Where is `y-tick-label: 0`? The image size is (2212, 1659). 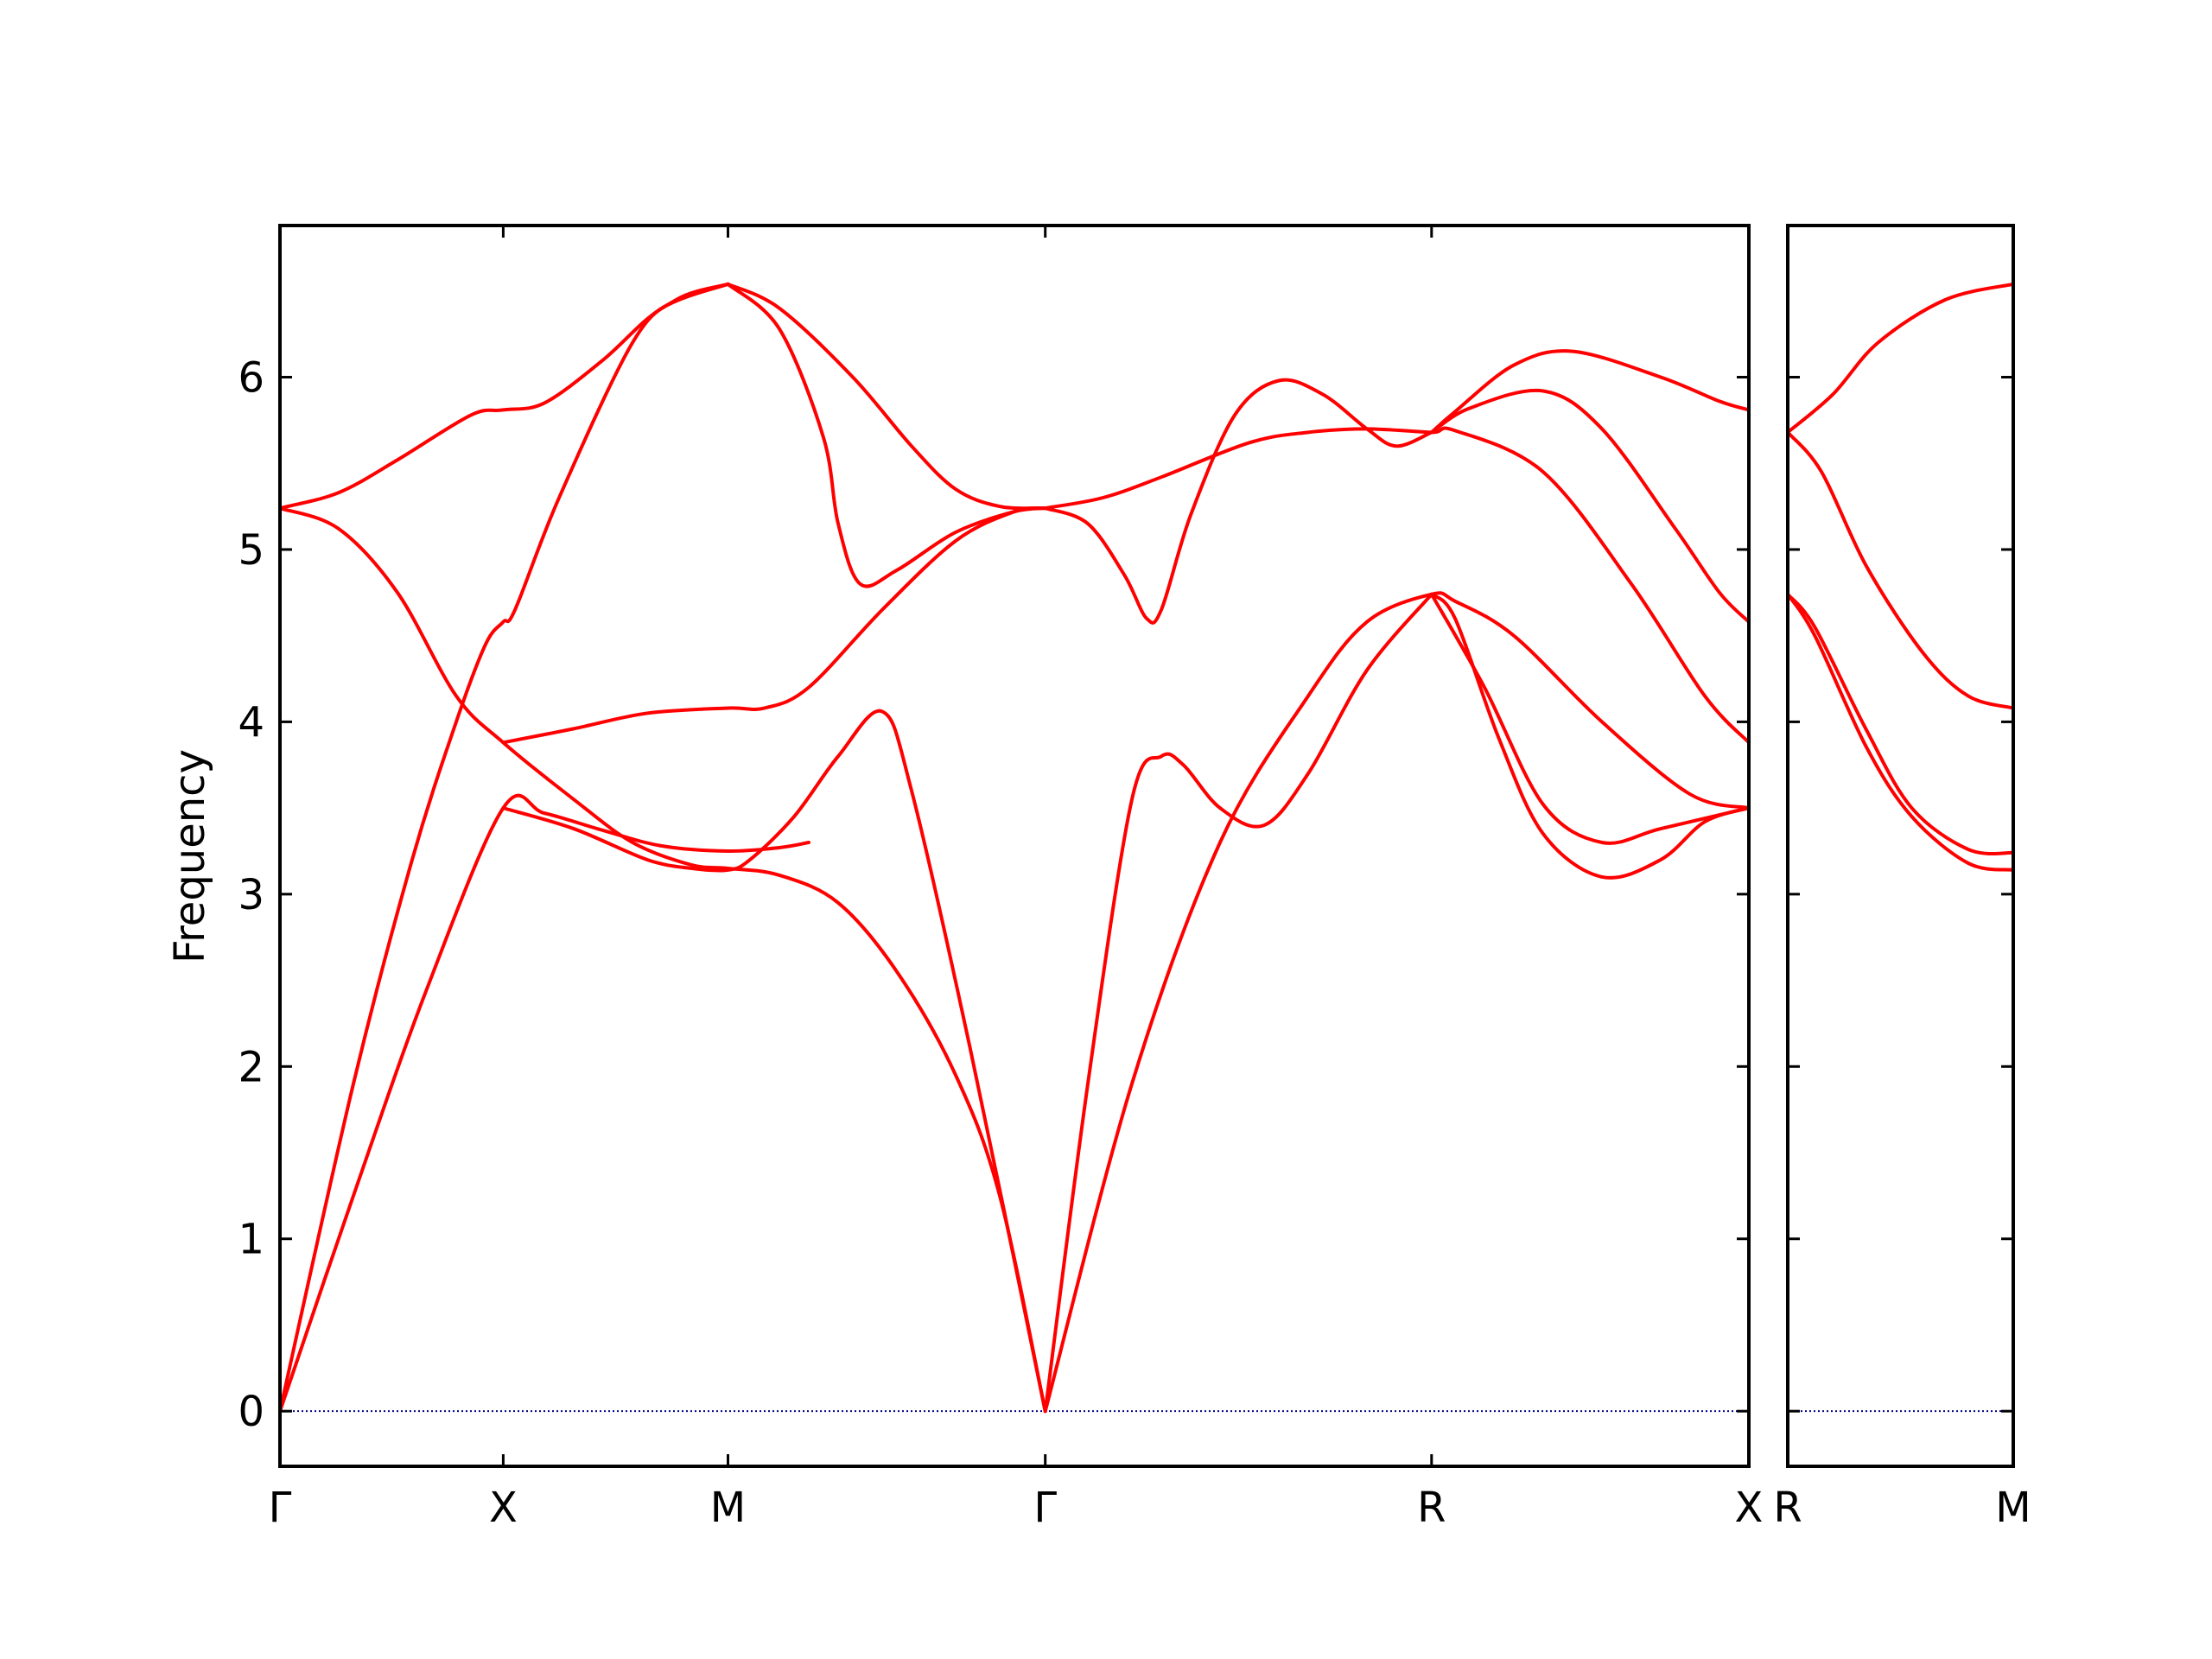 y-tick-label: 0 is located at coordinates (251, 1412).